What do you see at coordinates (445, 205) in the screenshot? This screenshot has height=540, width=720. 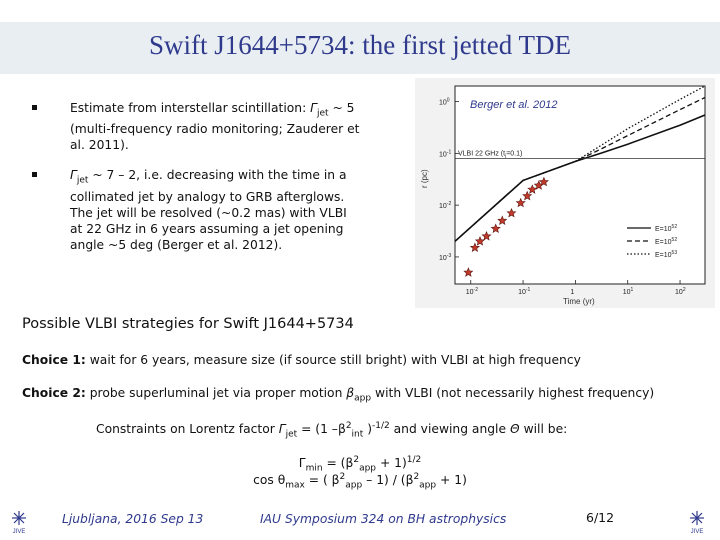 I see `y-tick-label: 10⁻²` at bounding box center [445, 205].